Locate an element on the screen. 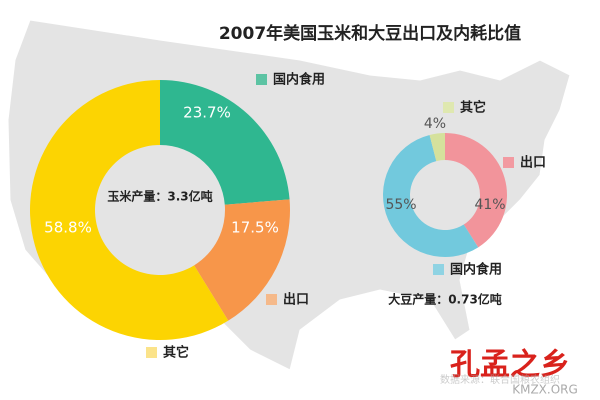 The height and width of the screenshot is (400, 600). chart-title: 2007年美国玉米和大豆出口及内耗比值 is located at coordinates (370, 33).